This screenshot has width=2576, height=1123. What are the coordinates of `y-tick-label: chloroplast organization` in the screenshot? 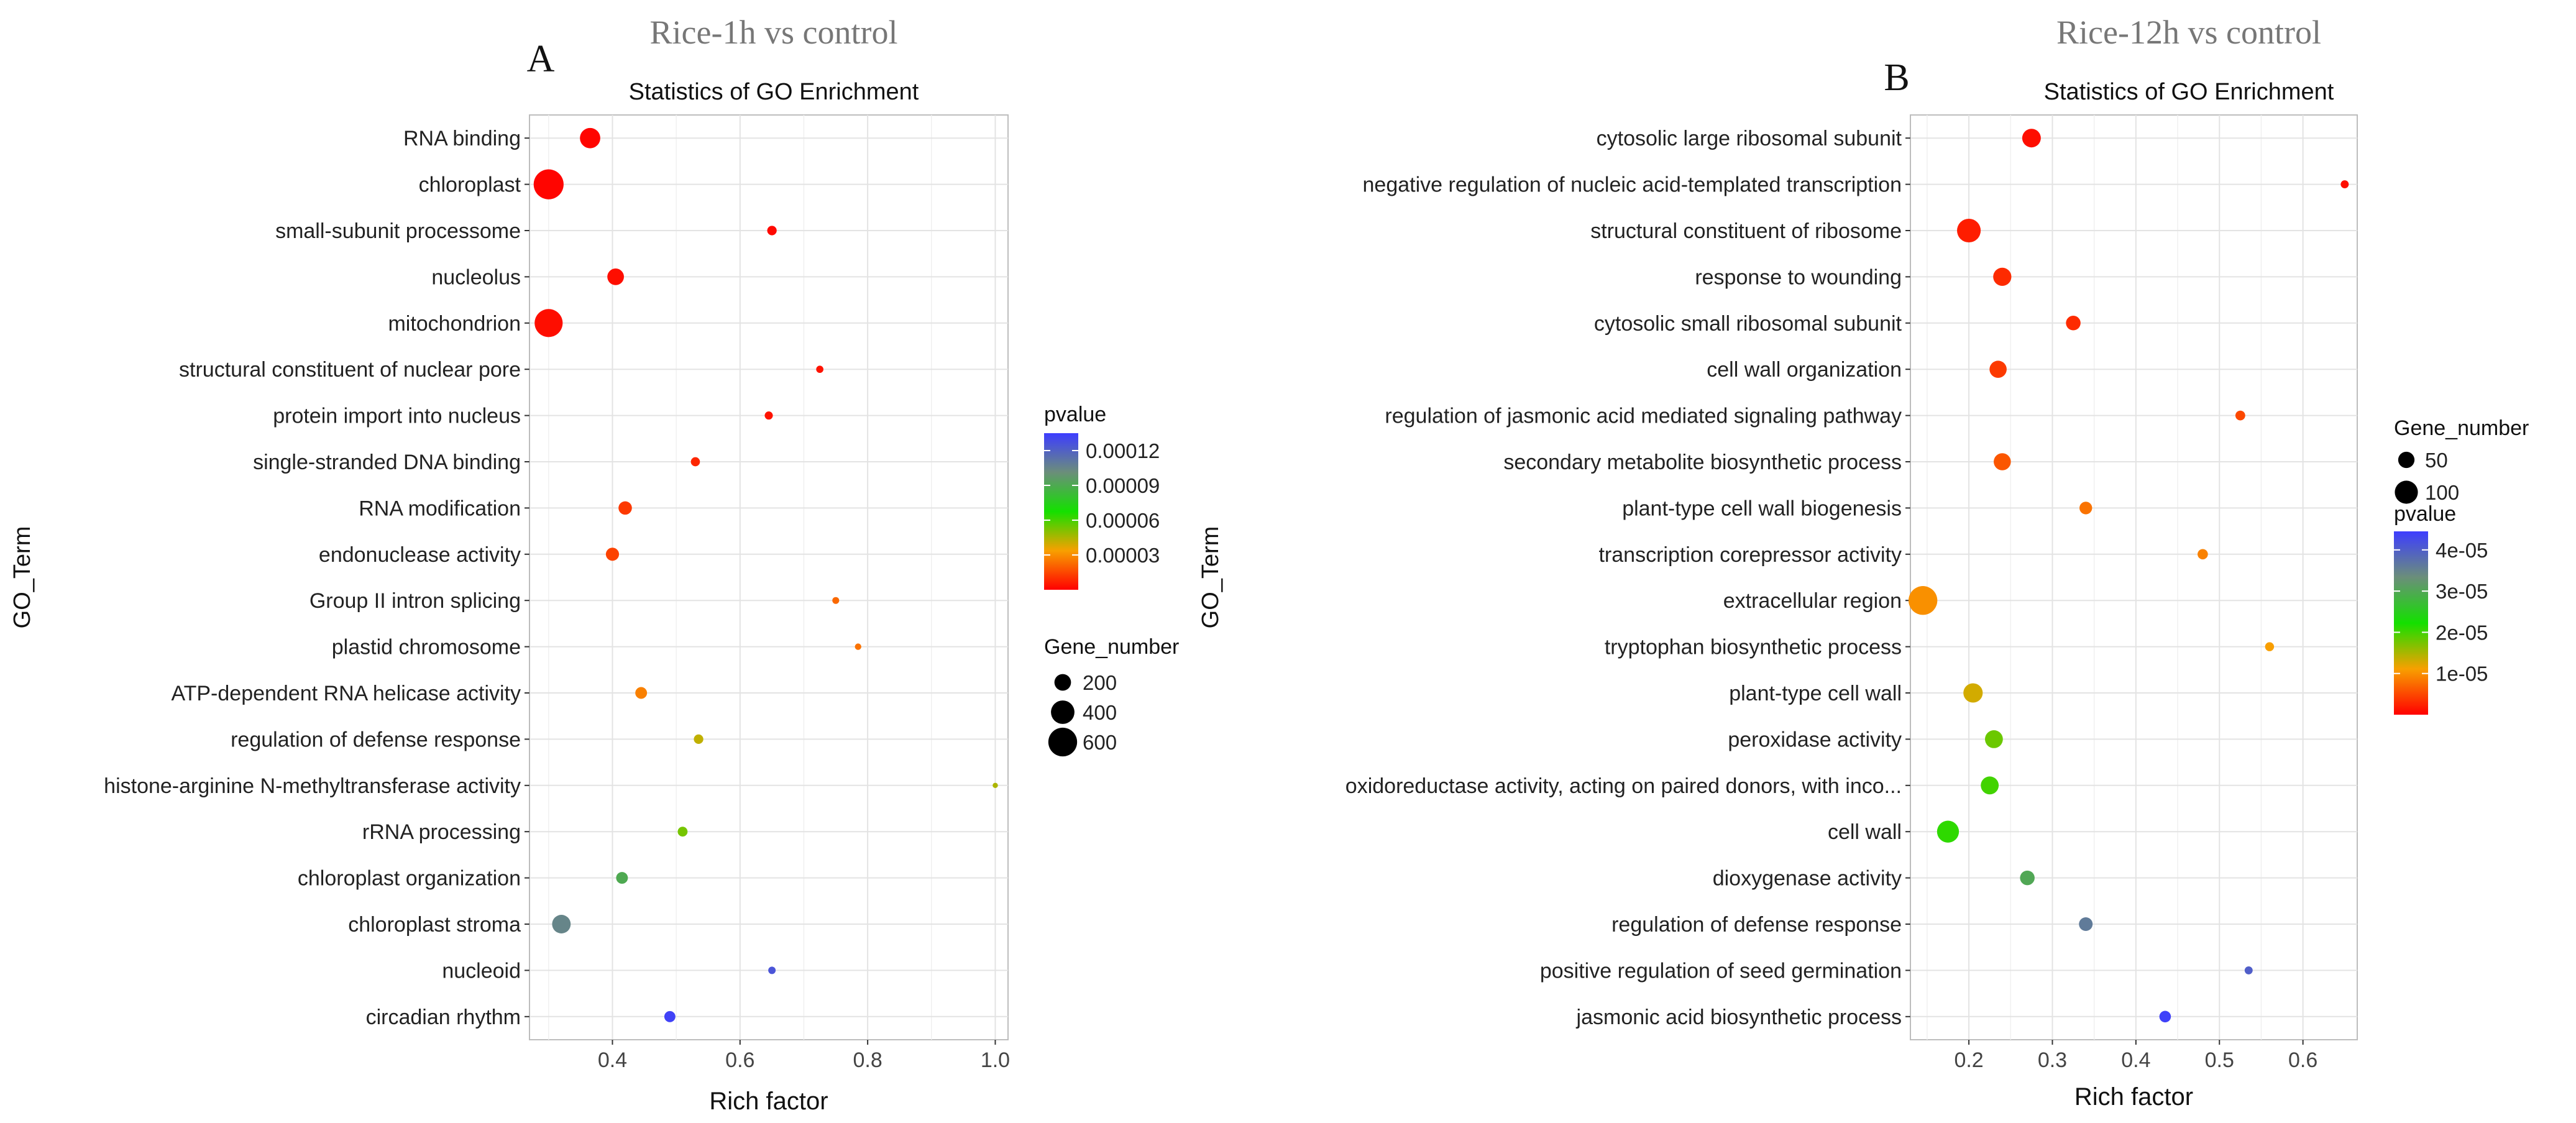 It's located at (409, 879).